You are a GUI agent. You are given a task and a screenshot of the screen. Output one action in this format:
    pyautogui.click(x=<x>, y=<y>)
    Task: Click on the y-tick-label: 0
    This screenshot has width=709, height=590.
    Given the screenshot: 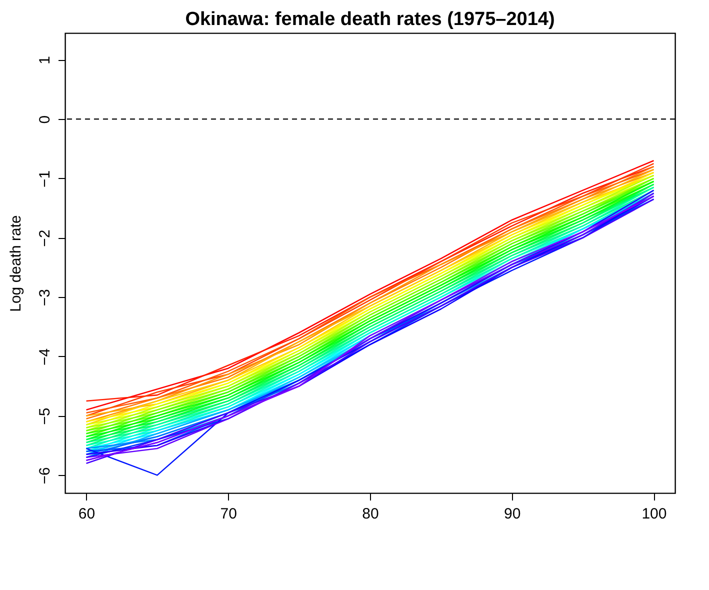 What is the action you would take?
    pyautogui.click(x=45, y=119)
    